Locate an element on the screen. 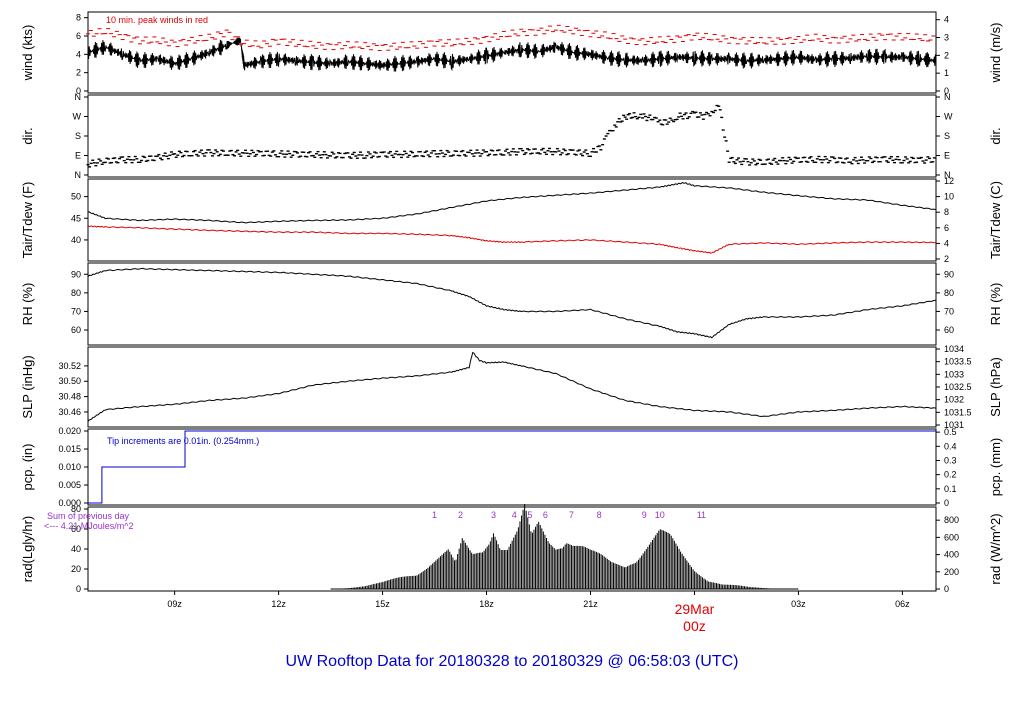  radiation-marker: 5 is located at coordinates (529, 515).